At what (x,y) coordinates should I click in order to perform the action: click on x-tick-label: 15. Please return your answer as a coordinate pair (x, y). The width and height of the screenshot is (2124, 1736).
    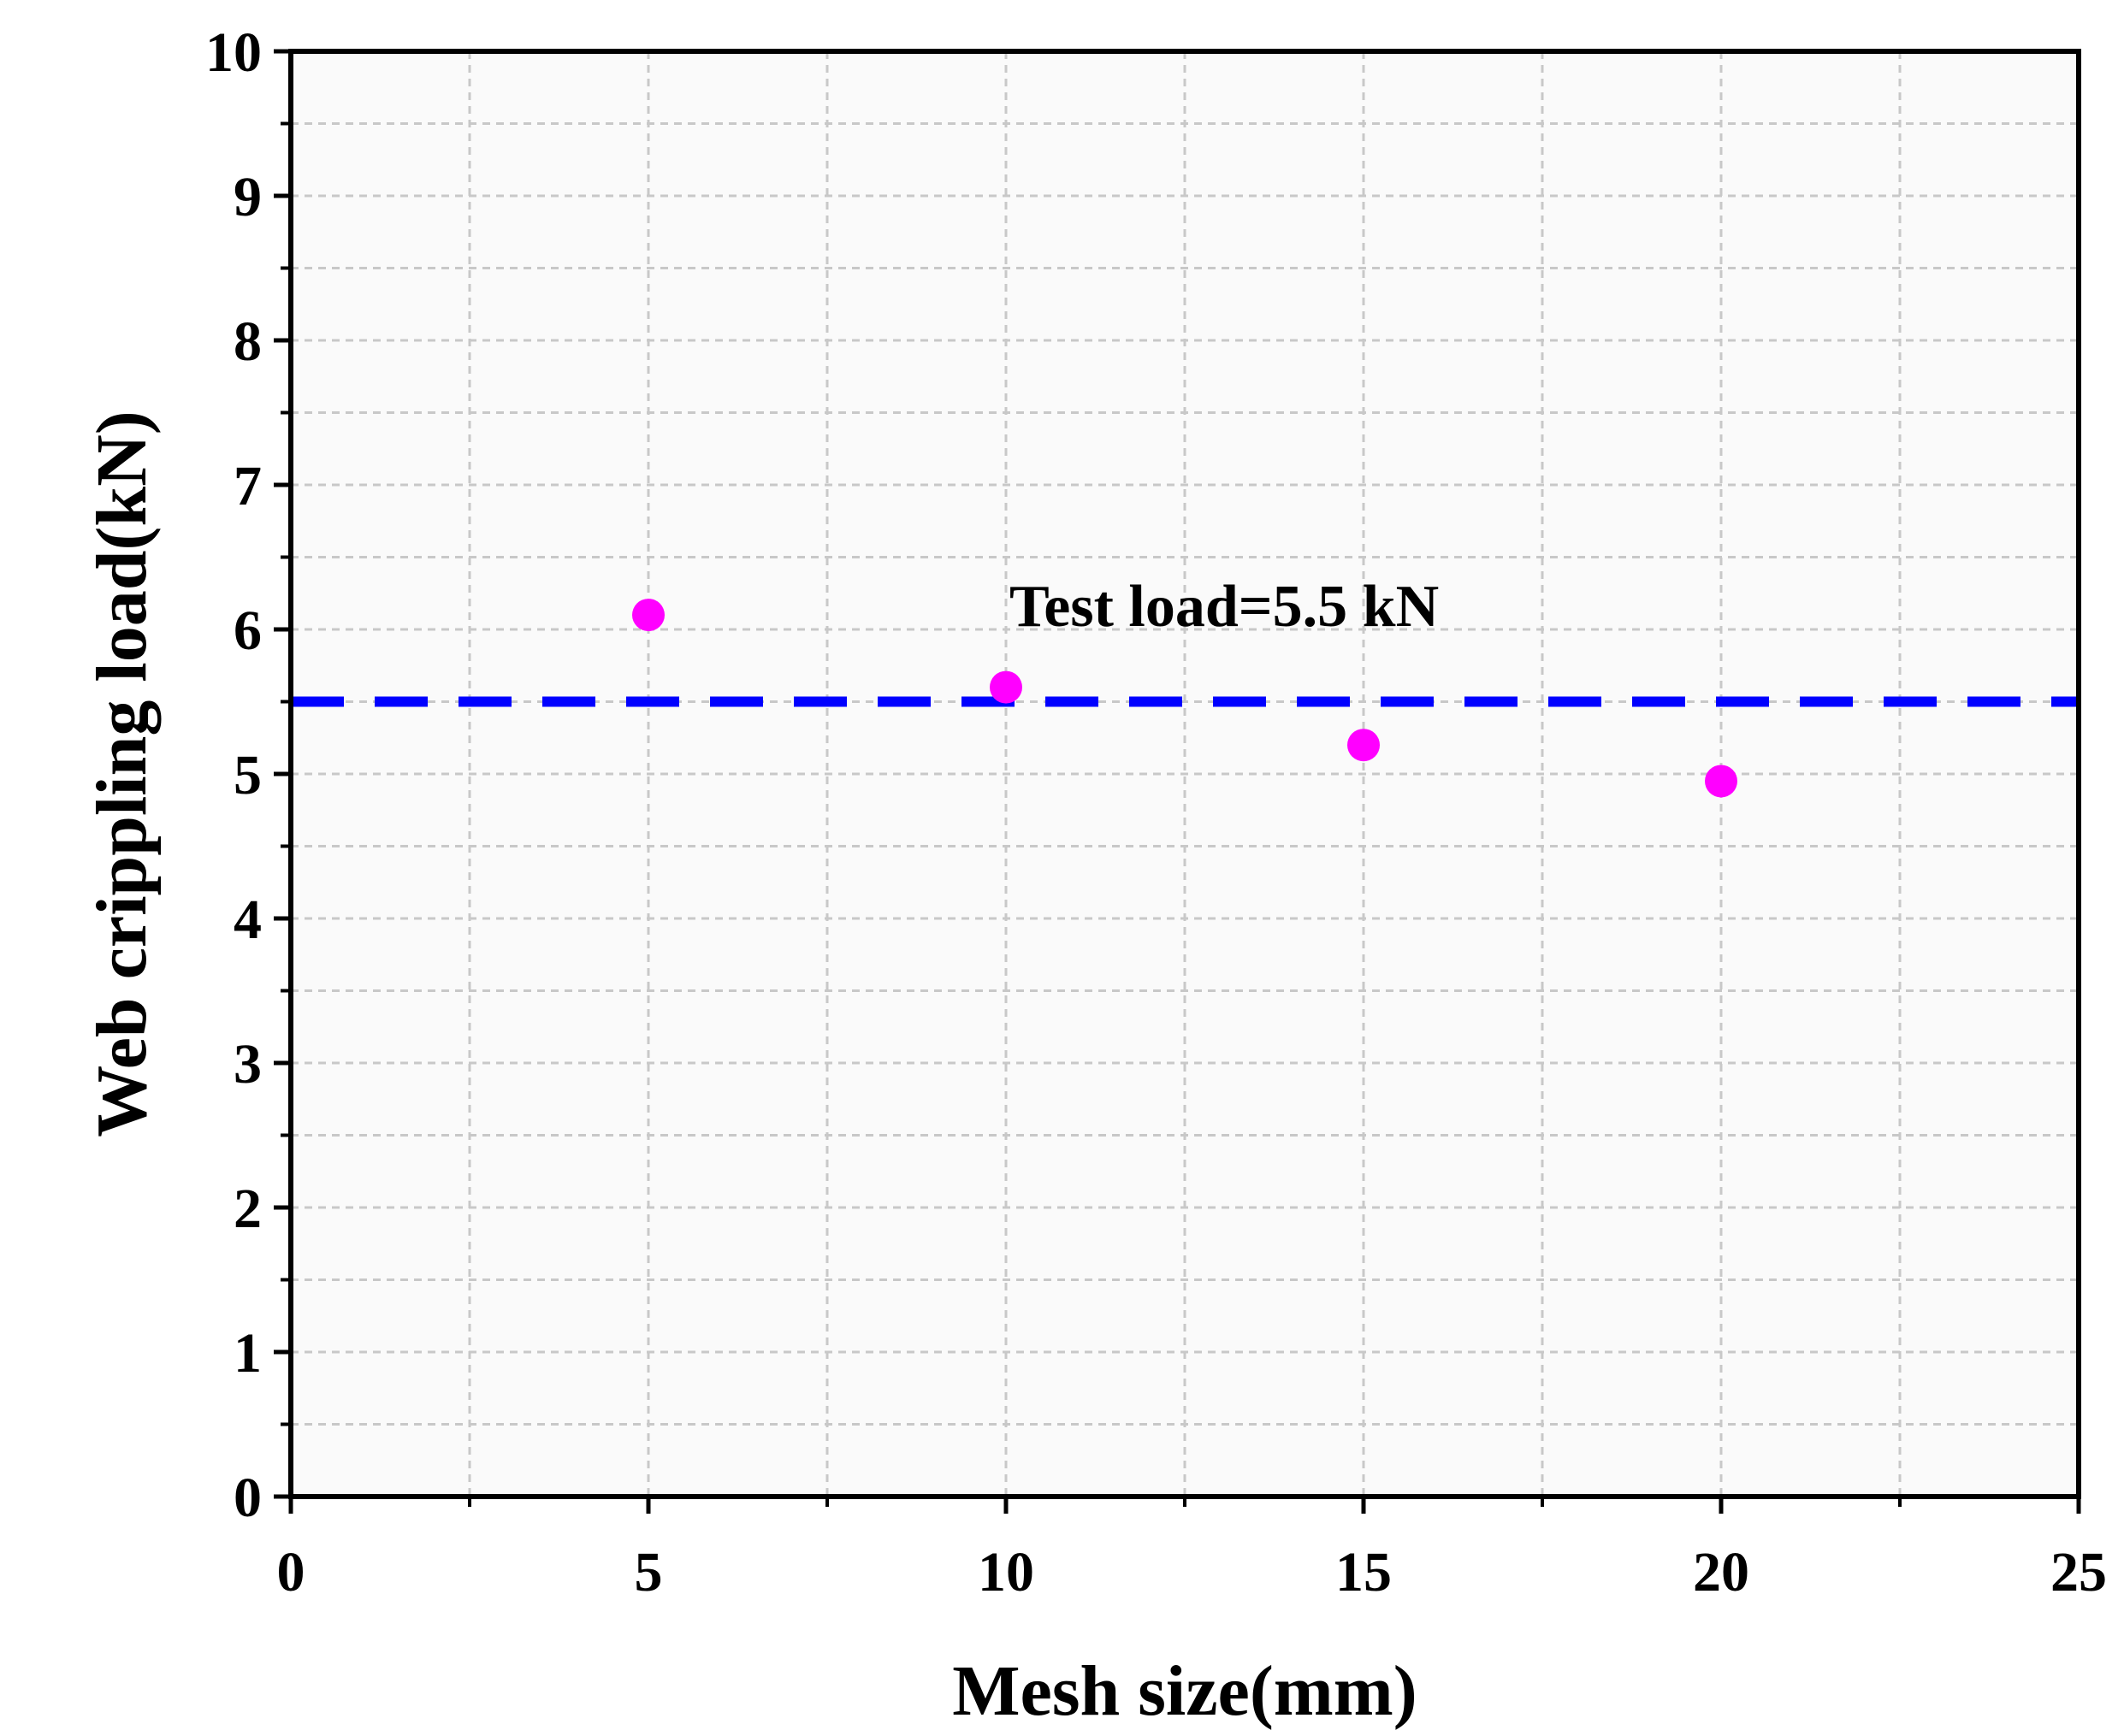
    Looking at the image, I should click on (1363, 1572).